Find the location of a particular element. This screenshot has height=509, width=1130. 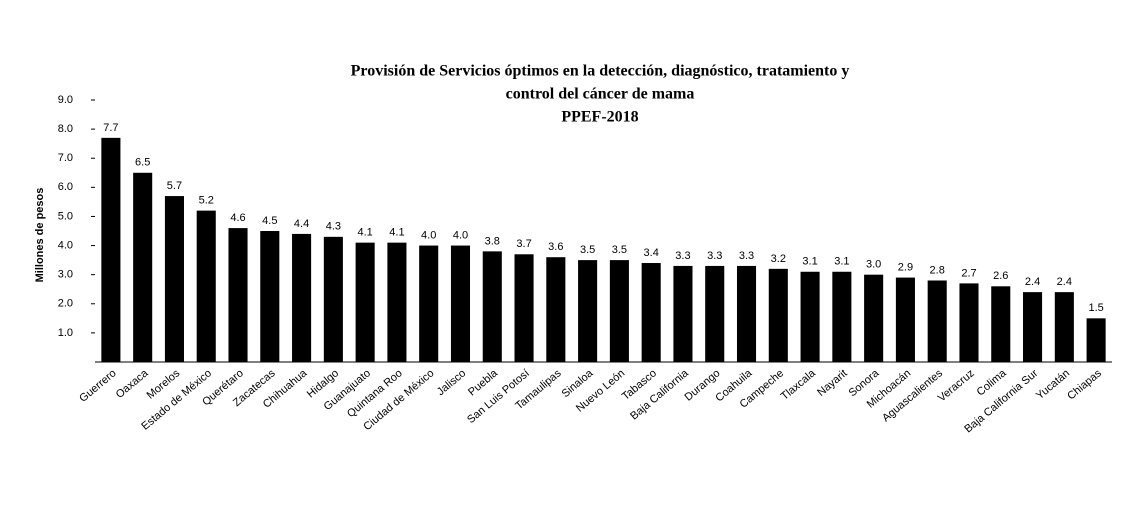

y-tick-label: 4.0 is located at coordinates (65, 245).